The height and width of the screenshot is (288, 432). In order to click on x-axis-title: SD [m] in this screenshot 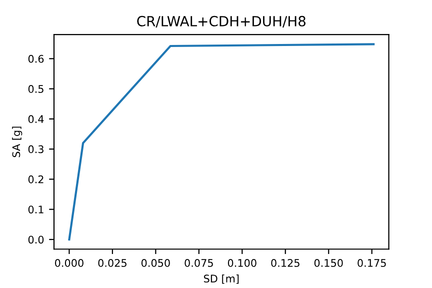, I will do `click(221, 279)`.